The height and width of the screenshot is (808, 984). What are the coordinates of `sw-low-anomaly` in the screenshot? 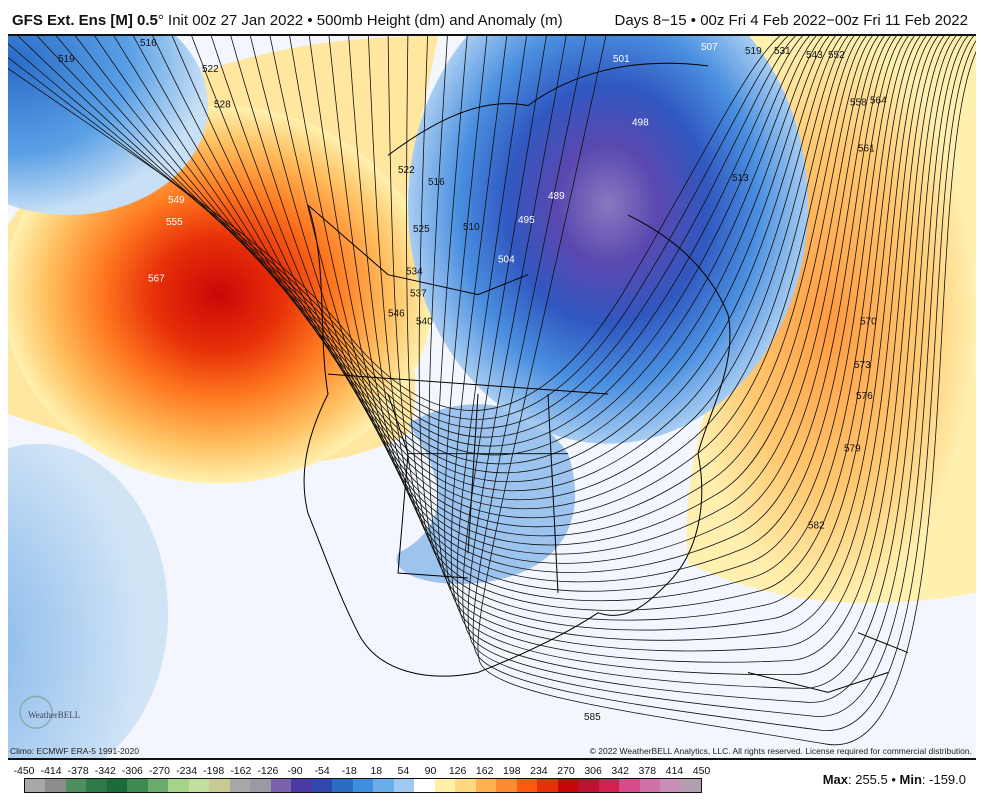 It's located at (88, 600).